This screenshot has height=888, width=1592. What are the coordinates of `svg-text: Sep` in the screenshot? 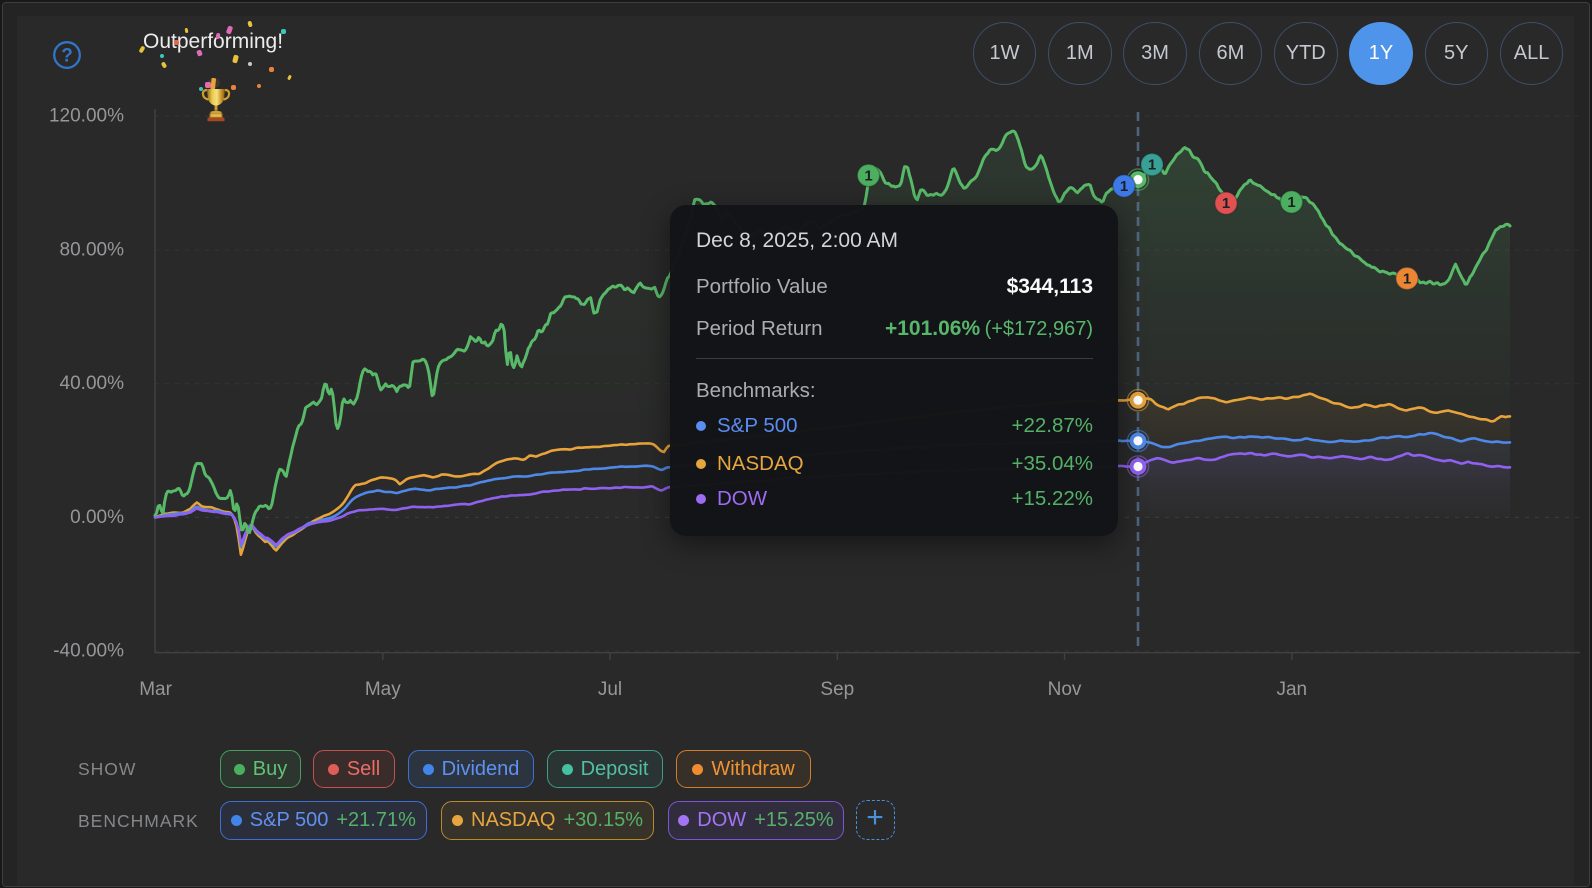 It's located at (837, 689).